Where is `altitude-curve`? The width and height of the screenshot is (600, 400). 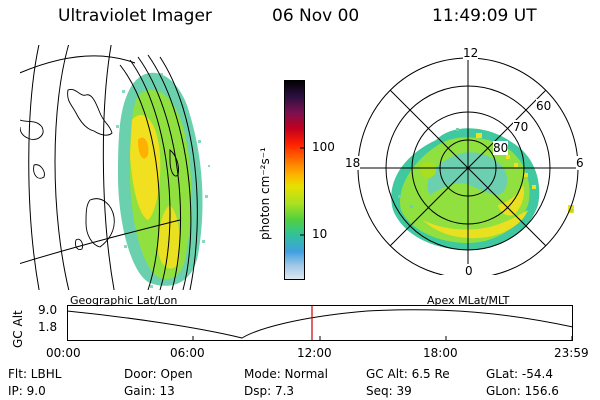 altitude-curve is located at coordinates (320, 324).